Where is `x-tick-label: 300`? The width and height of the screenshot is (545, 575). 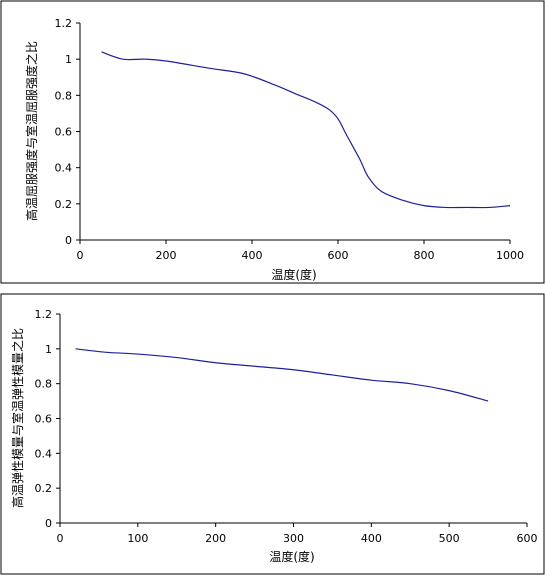 x-tick-label: 300 is located at coordinates (293, 538).